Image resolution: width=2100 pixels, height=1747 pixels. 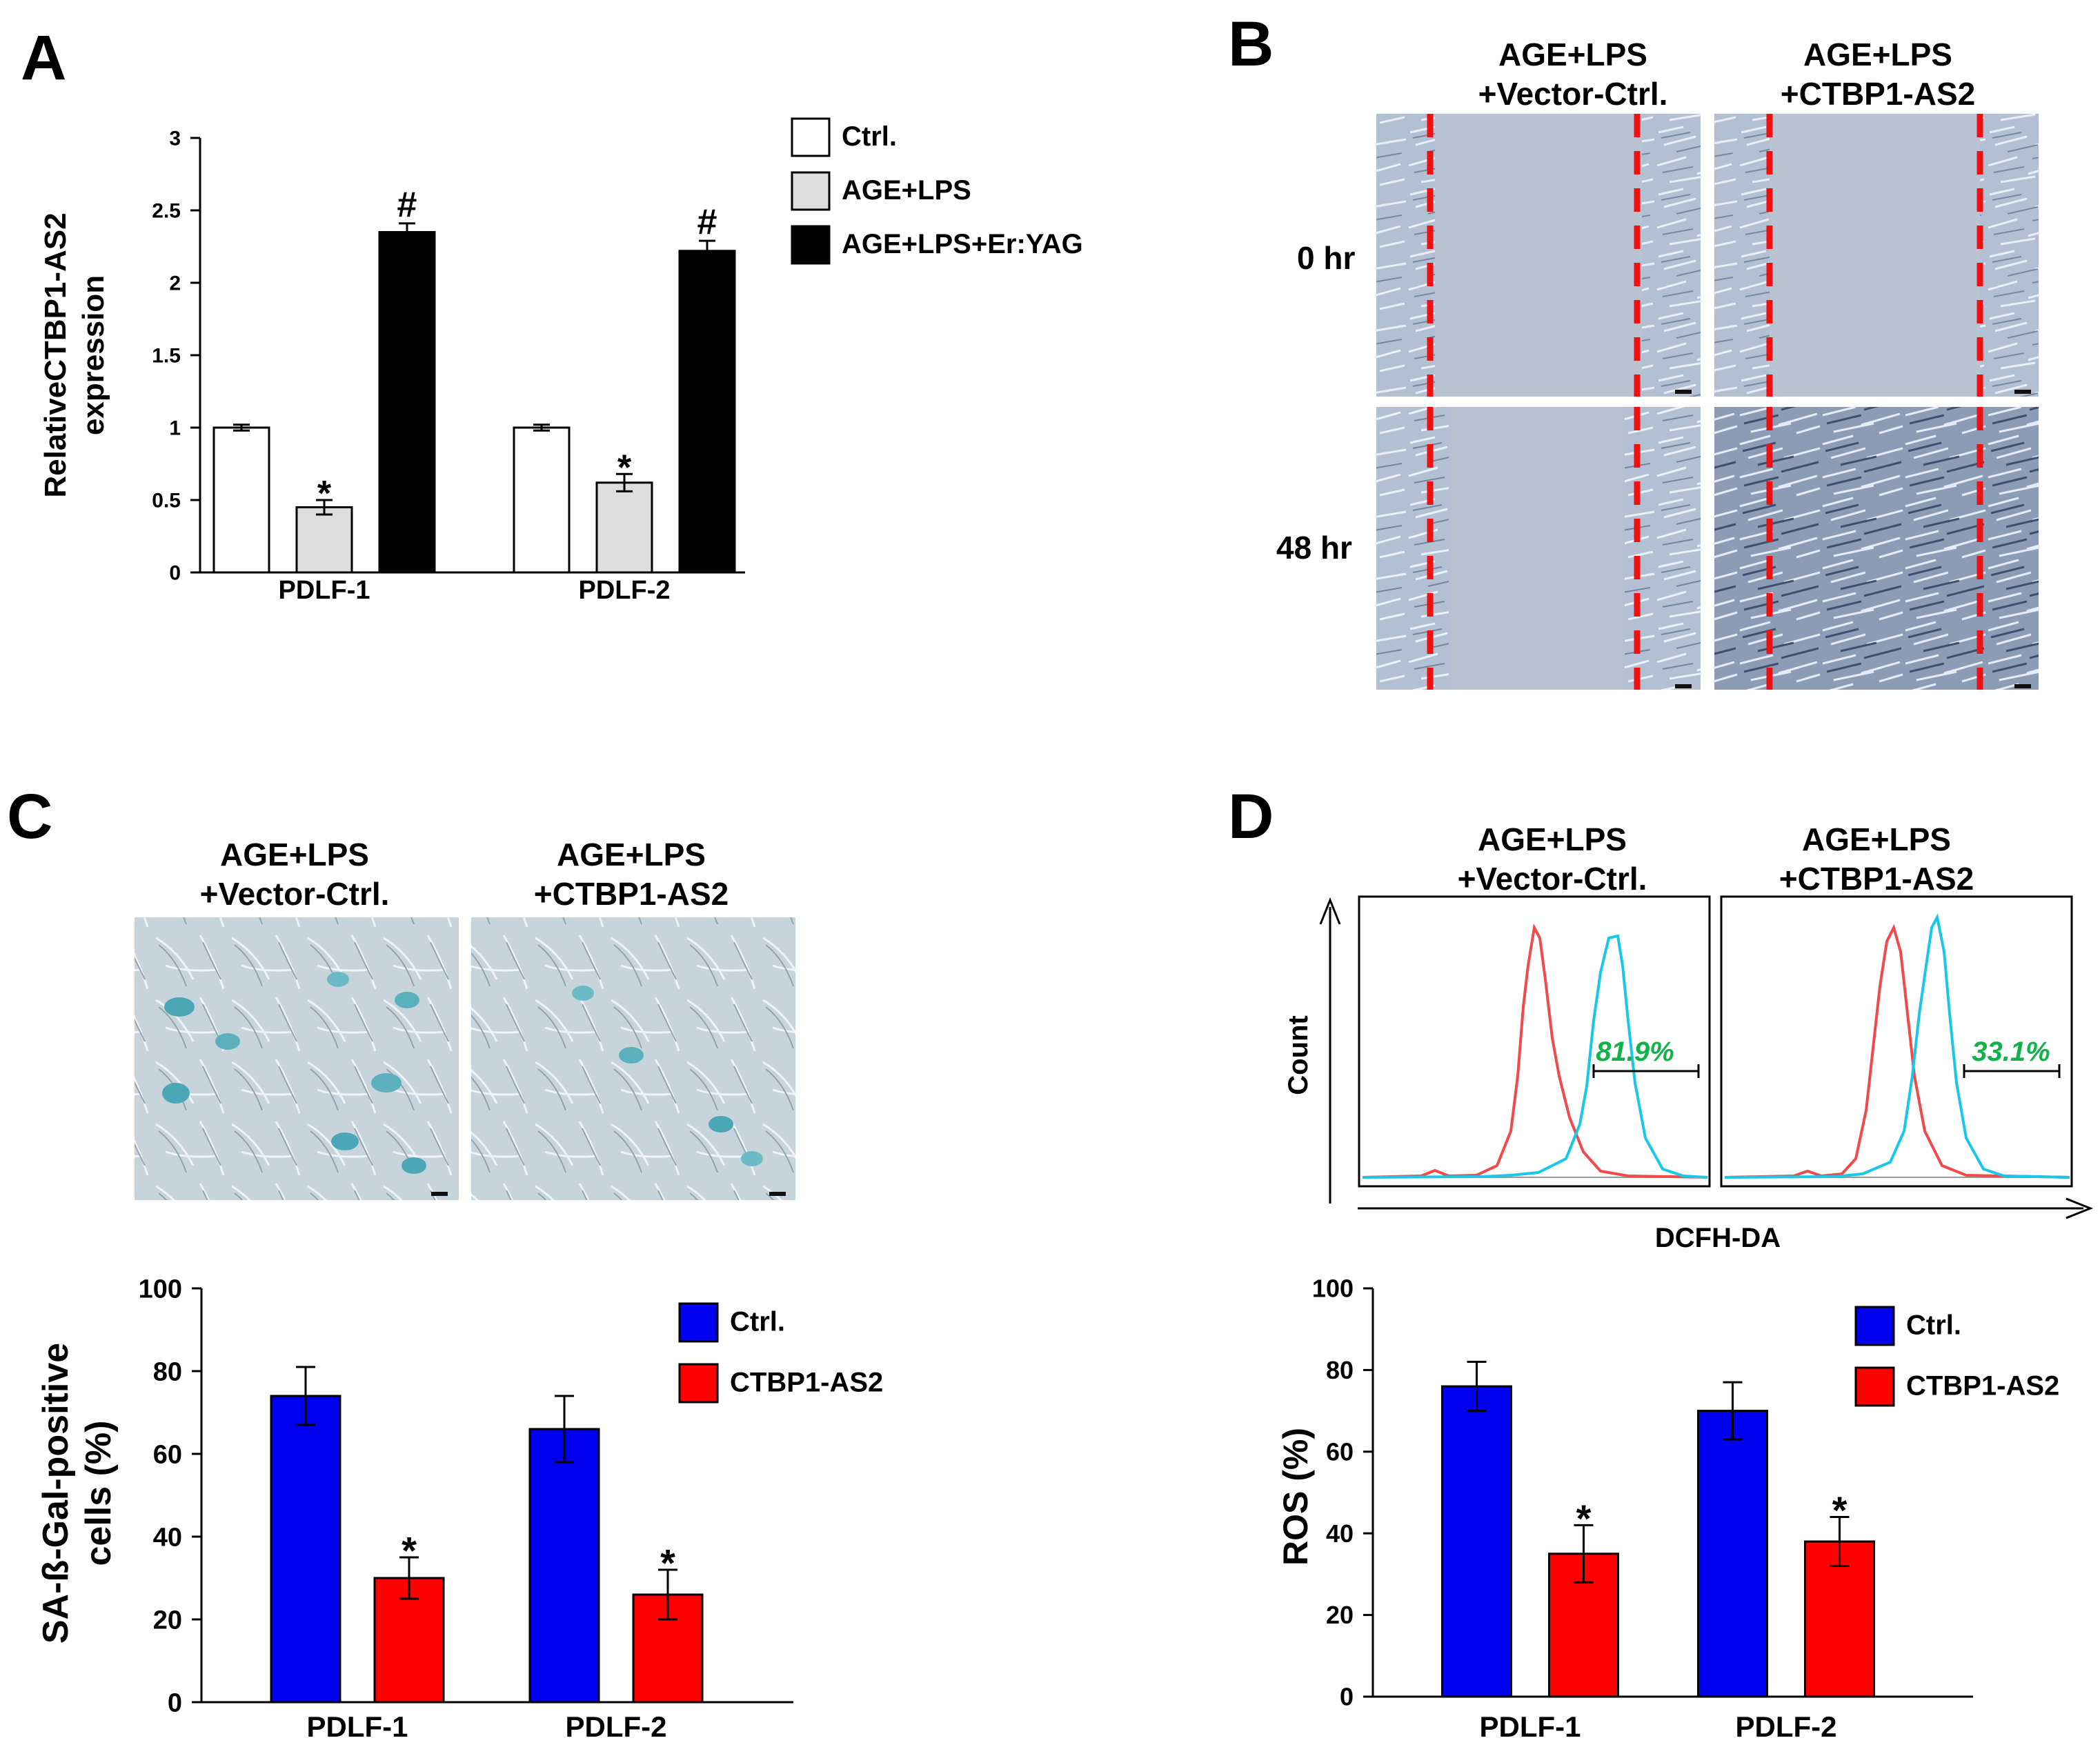 What do you see at coordinates (1897, 1051) in the screenshot?
I see `histogram-control-curve` at bounding box center [1897, 1051].